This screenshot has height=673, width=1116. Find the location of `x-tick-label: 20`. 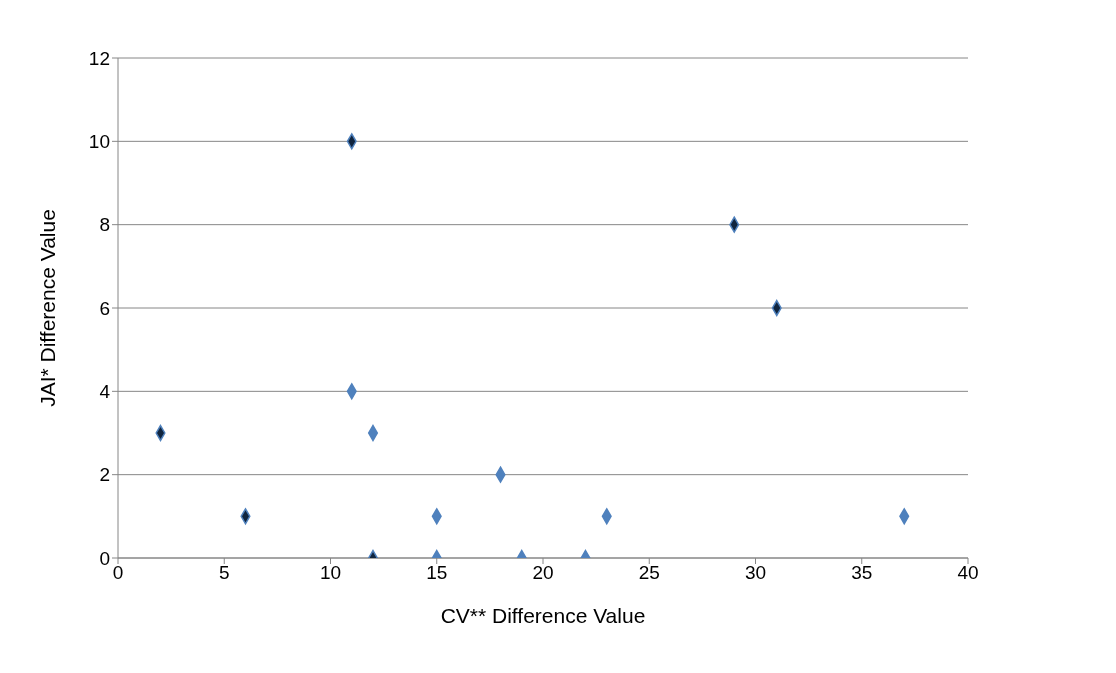

x-tick-label: 20 is located at coordinates (543, 573).